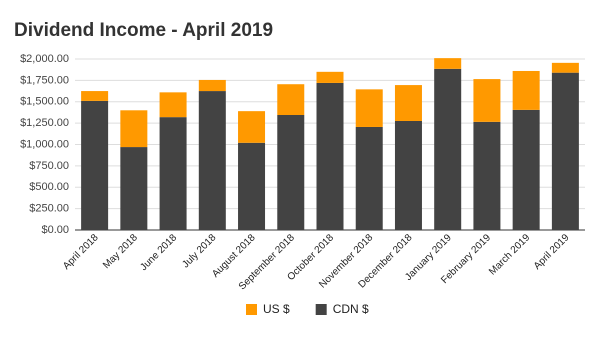  What do you see at coordinates (81, 252) in the screenshot?
I see `x-tick-label: April 2018` at bounding box center [81, 252].